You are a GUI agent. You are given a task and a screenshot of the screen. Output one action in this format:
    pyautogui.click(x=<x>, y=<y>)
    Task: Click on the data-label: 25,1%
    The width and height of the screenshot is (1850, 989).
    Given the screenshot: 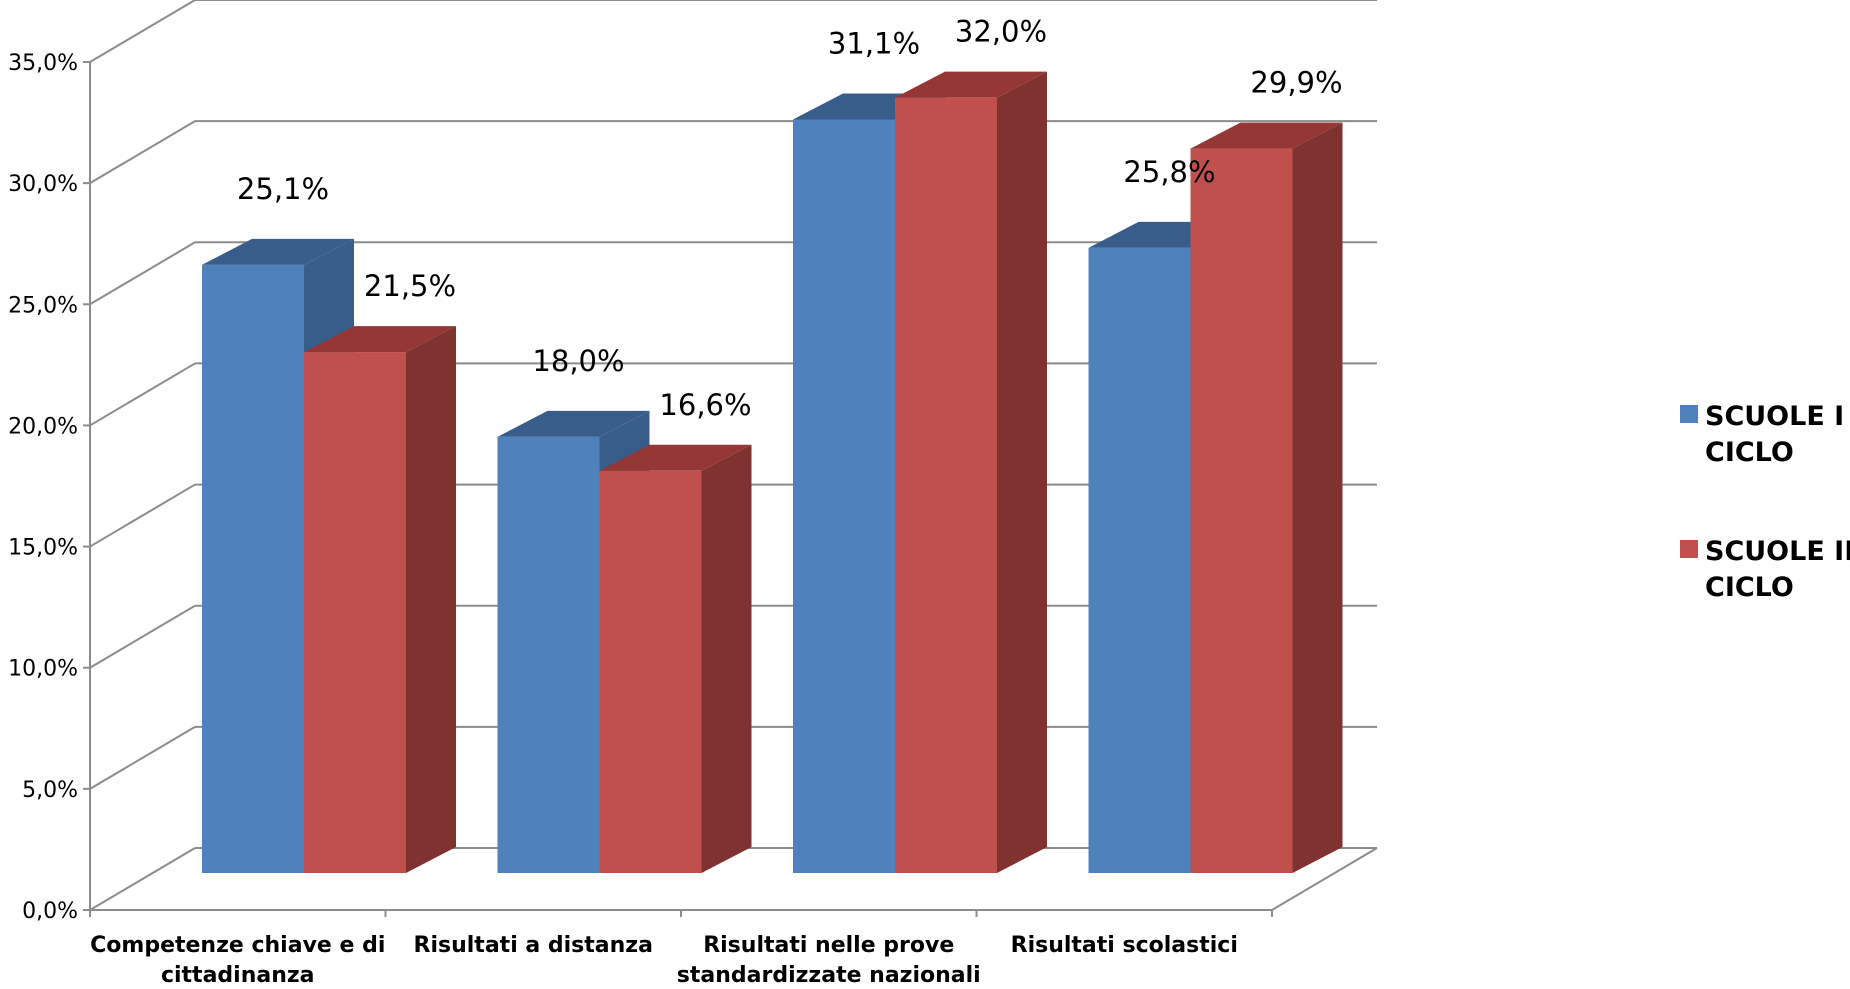 What is the action you would take?
    pyautogui.click(x=283, y=189)
    